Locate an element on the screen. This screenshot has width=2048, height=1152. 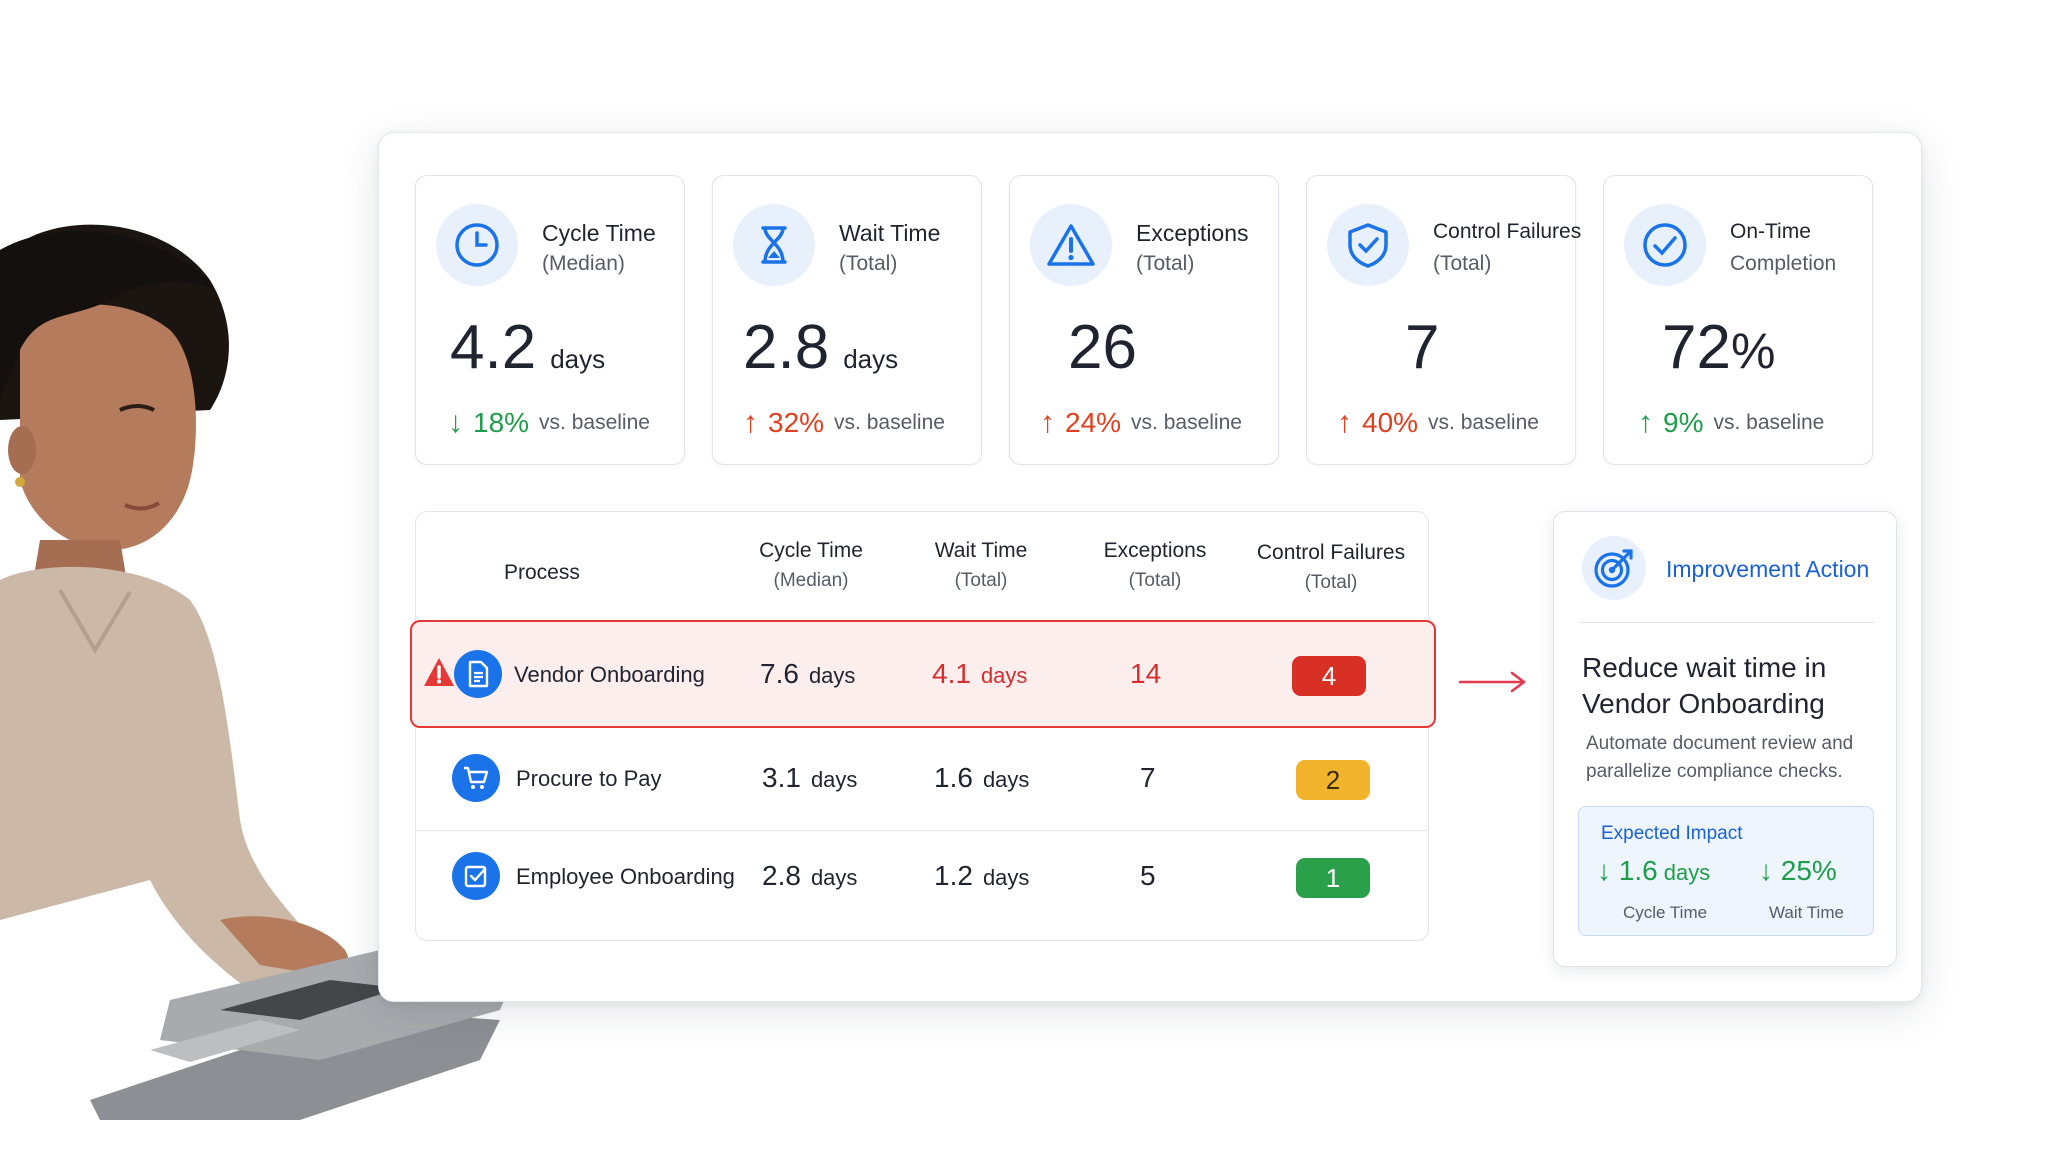
shield-icon is located at coordinates (1368, 245).